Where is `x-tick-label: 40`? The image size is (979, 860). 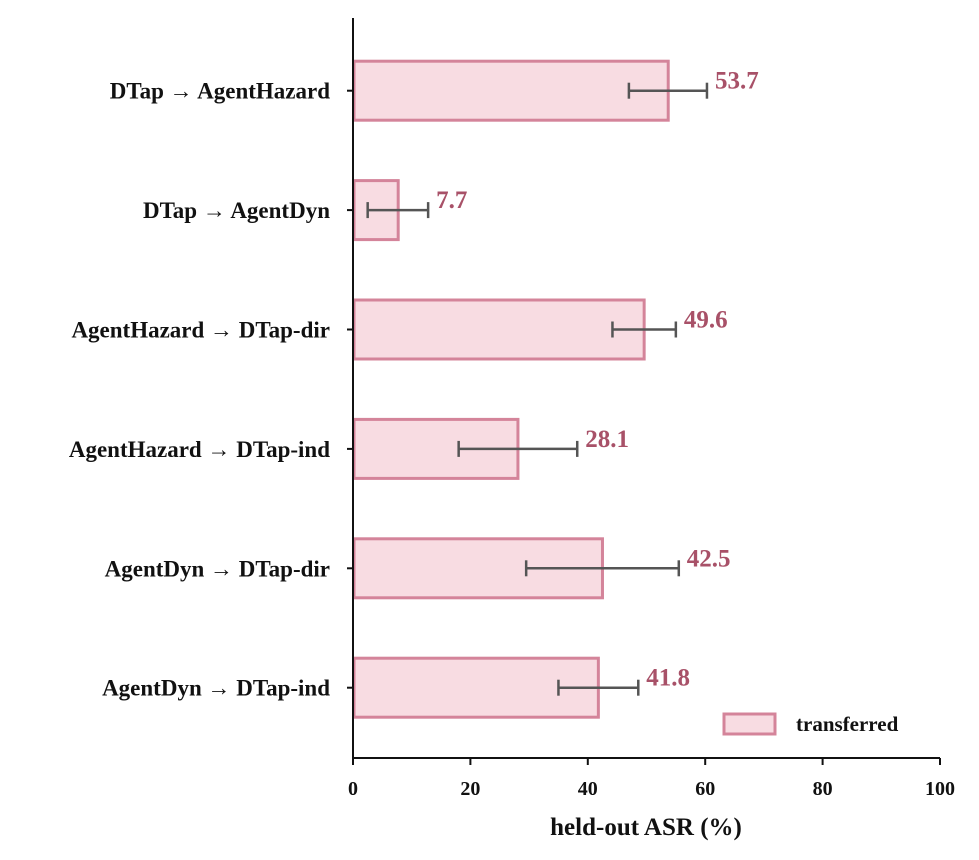 x-tick-label: 40 is located at coordinates (588, 789).